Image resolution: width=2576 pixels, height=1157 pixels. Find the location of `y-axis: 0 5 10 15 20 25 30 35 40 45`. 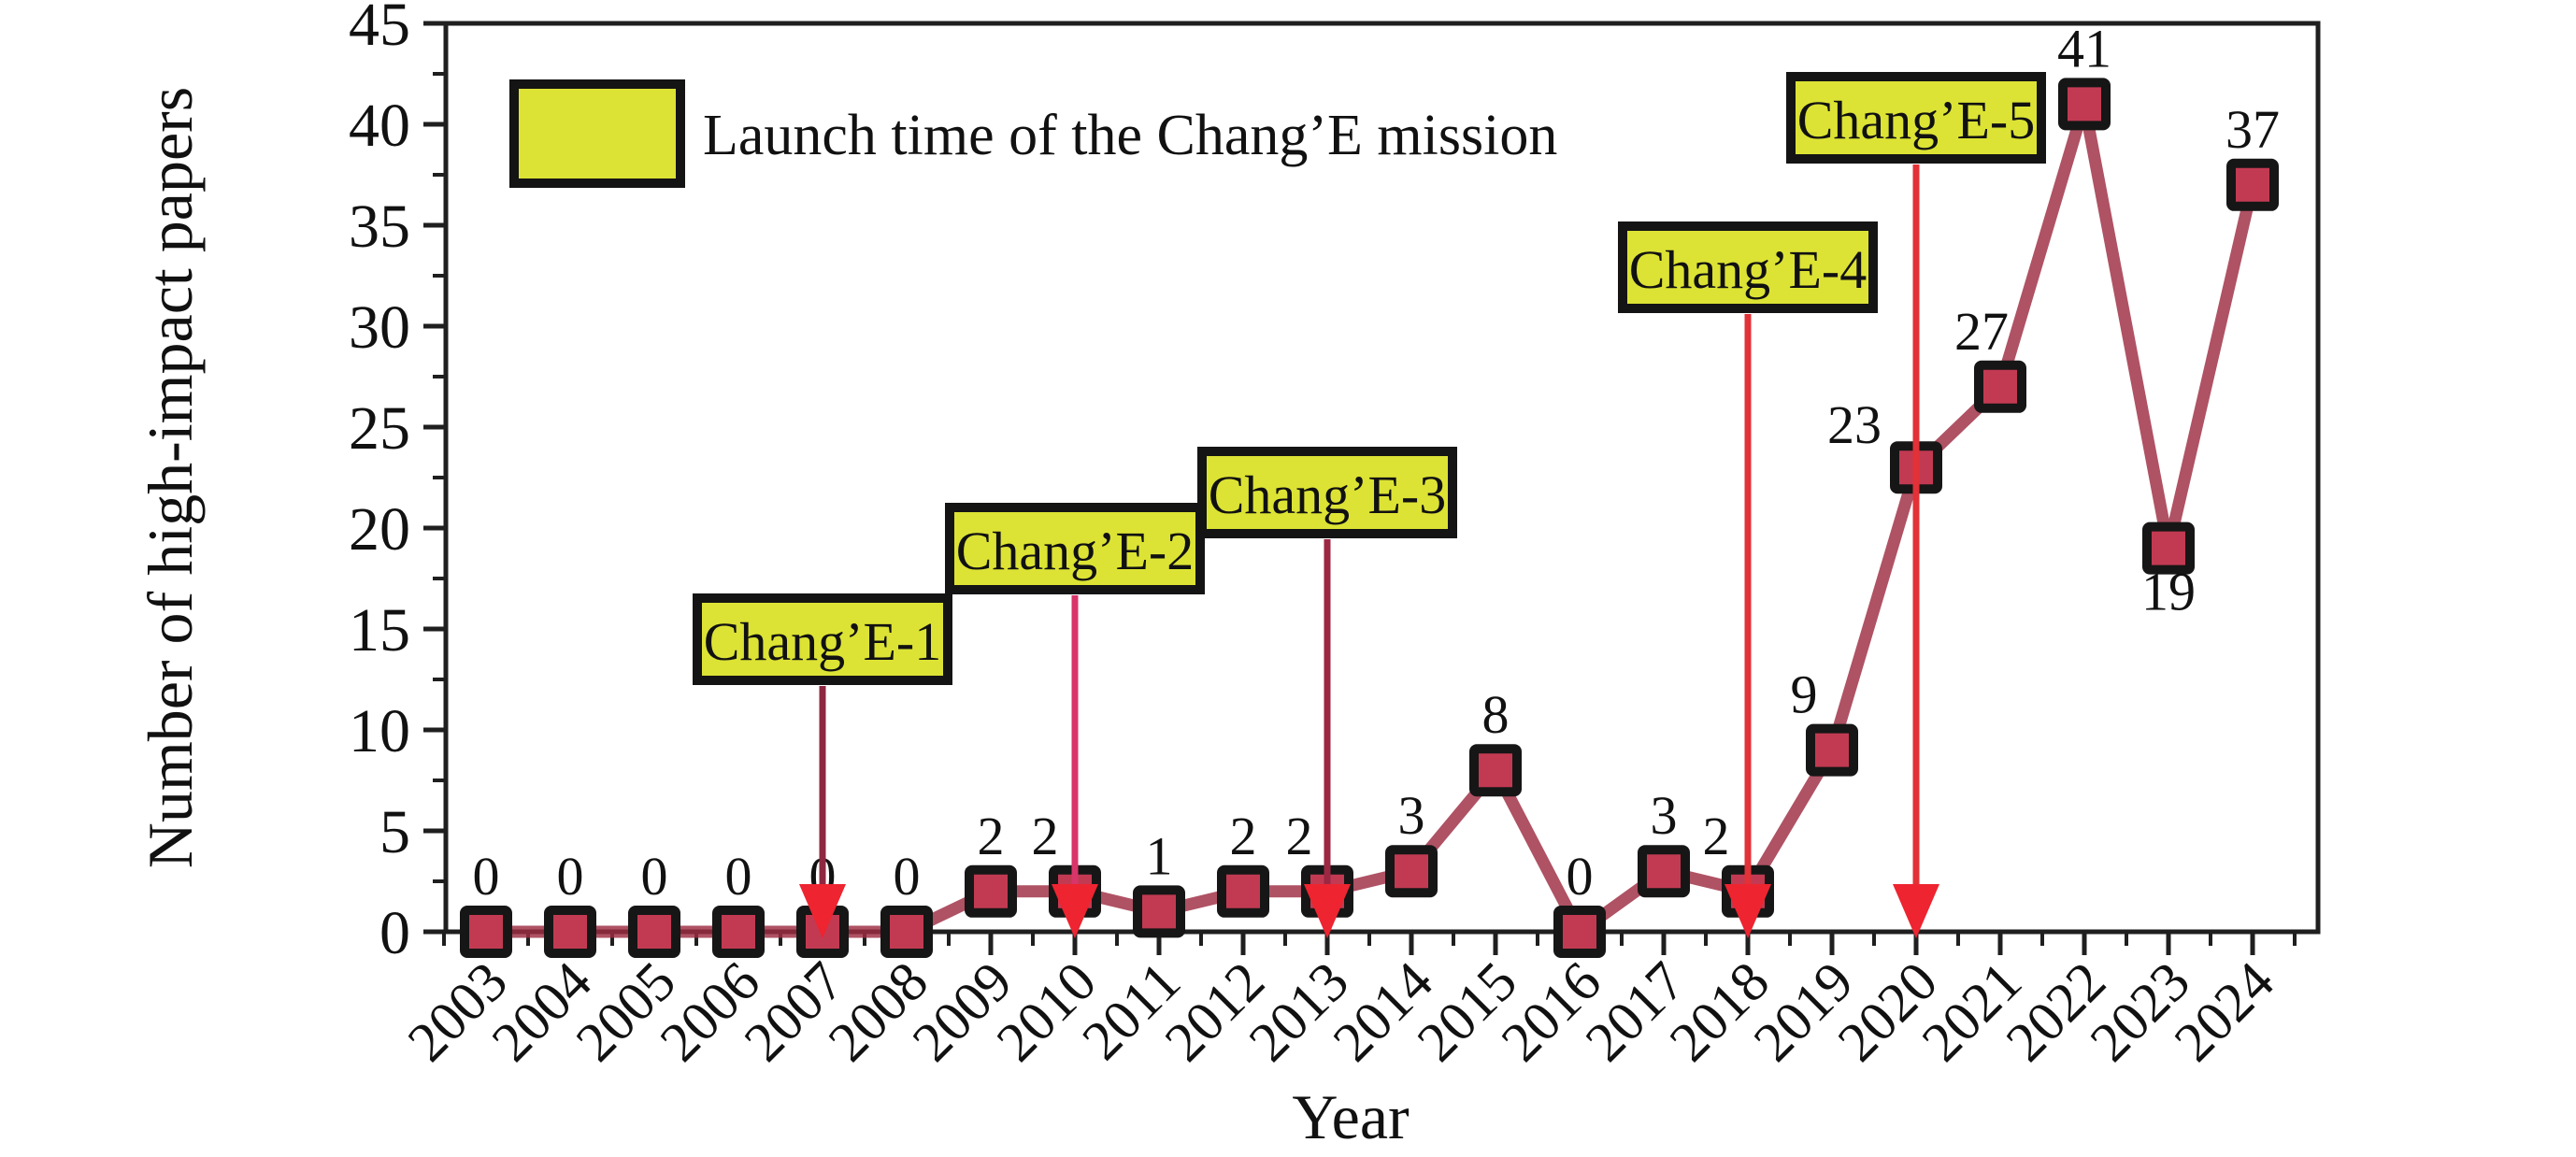

y-axis: 0 5 10 15 20 25 30 35 40 45 is located at coordinates (397, 483).